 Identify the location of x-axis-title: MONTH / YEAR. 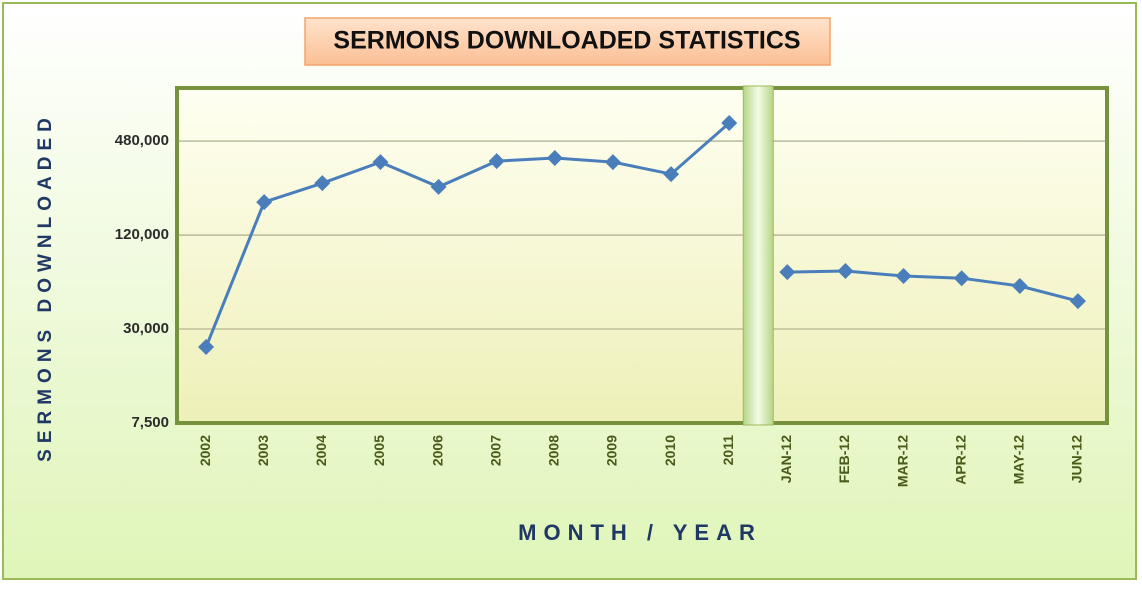
(640, 532).